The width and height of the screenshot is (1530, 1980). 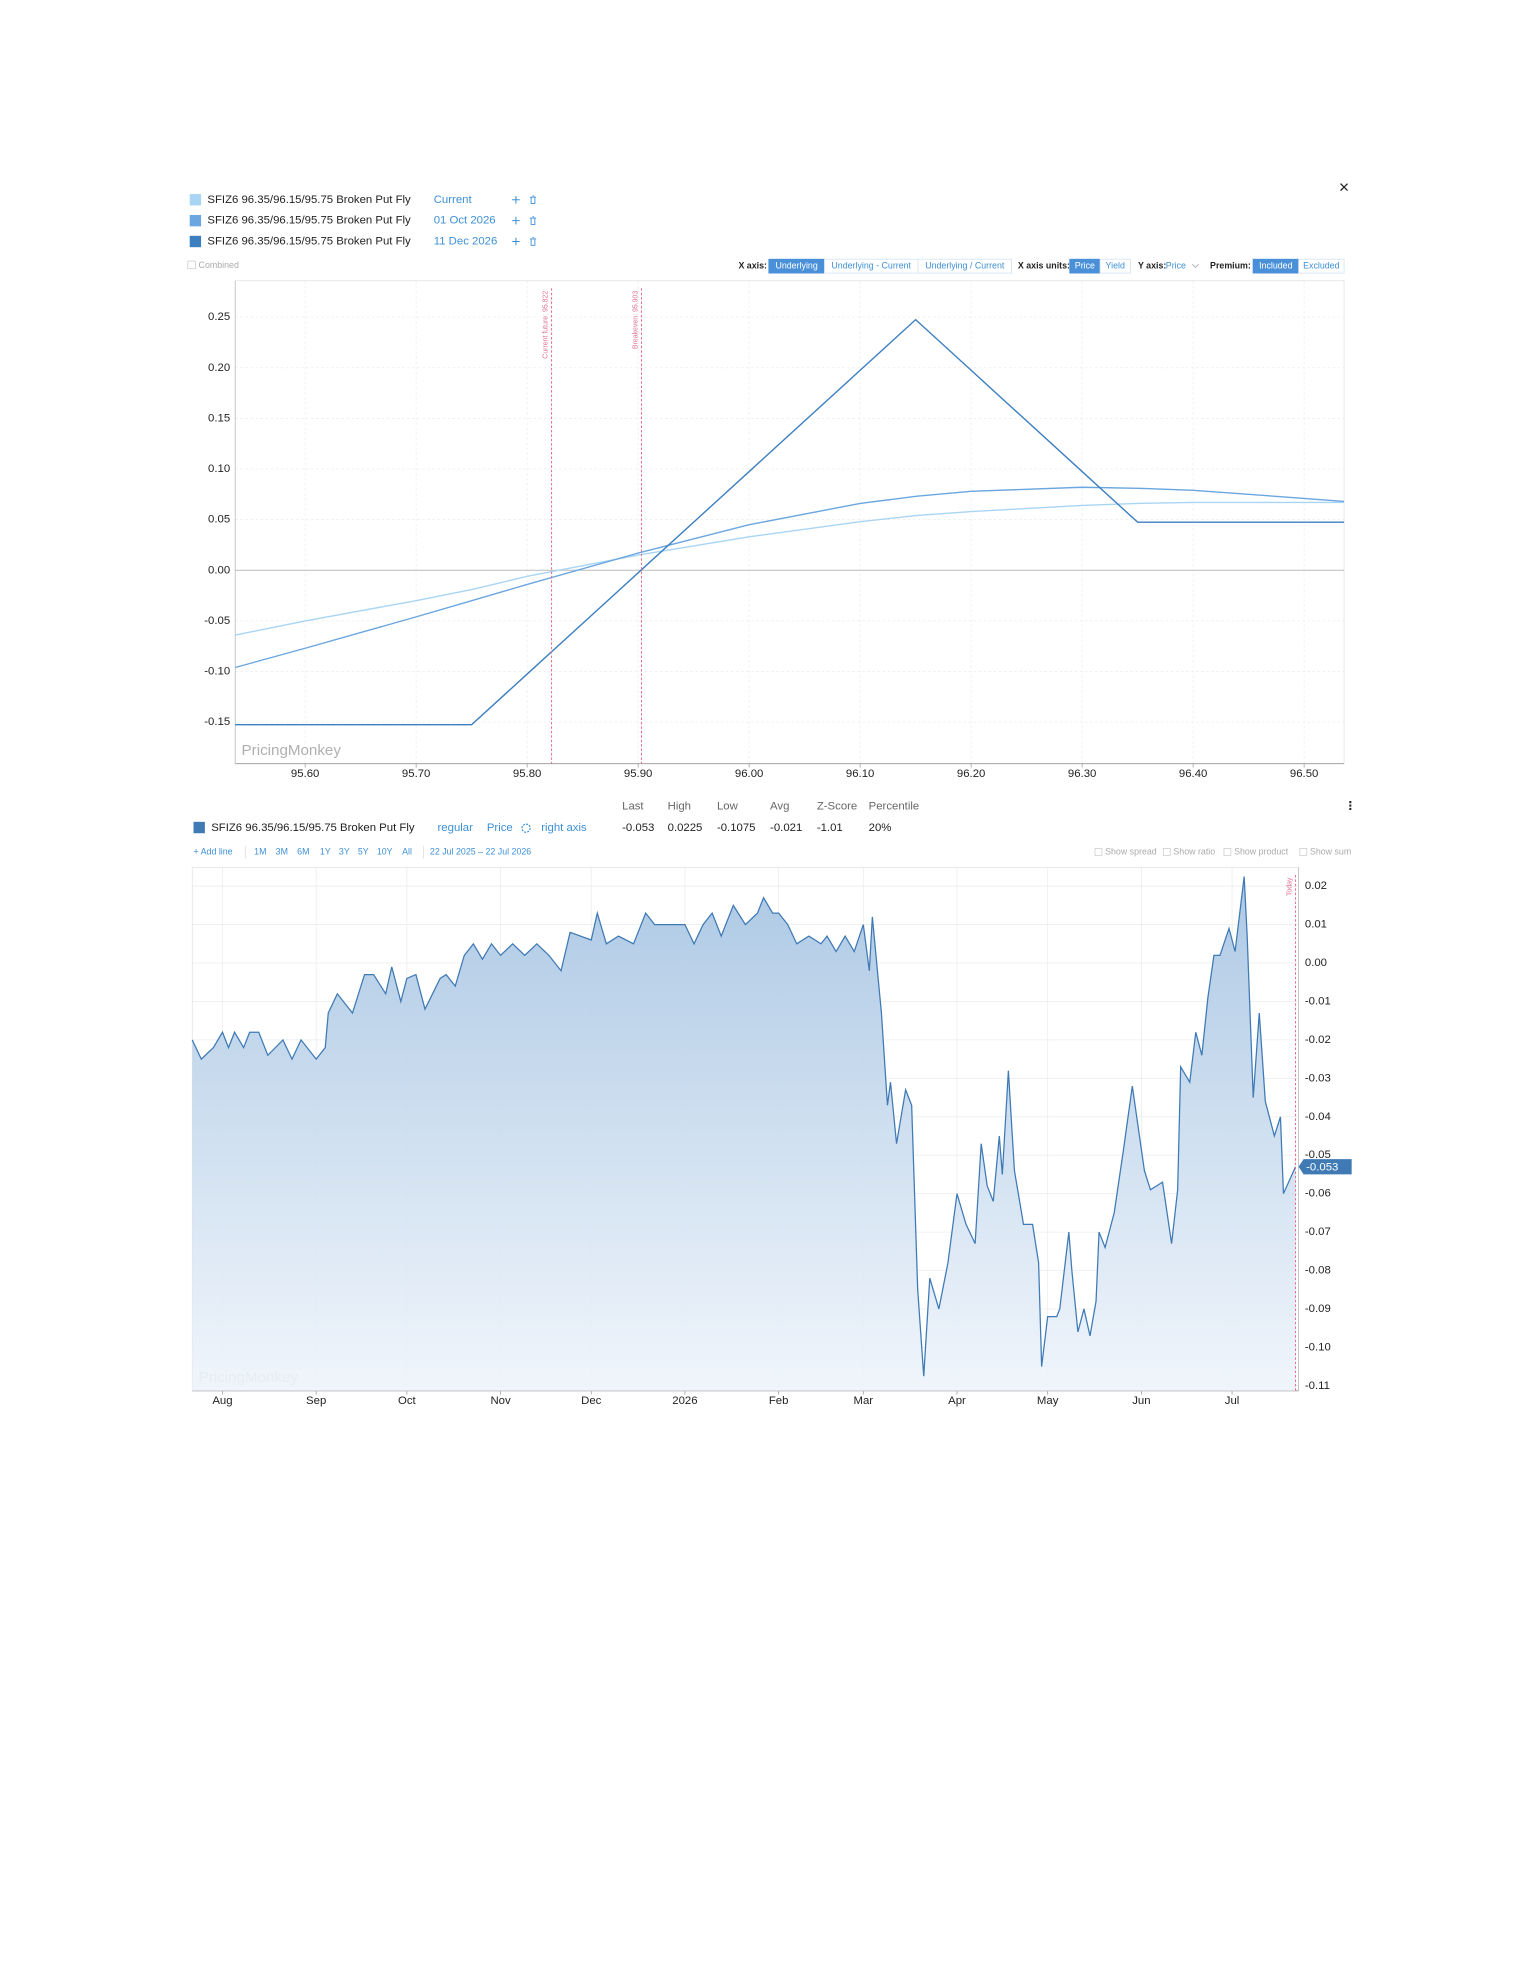 I want to click on toggle-label: Underlying - Current, so click(x=871, y=265).